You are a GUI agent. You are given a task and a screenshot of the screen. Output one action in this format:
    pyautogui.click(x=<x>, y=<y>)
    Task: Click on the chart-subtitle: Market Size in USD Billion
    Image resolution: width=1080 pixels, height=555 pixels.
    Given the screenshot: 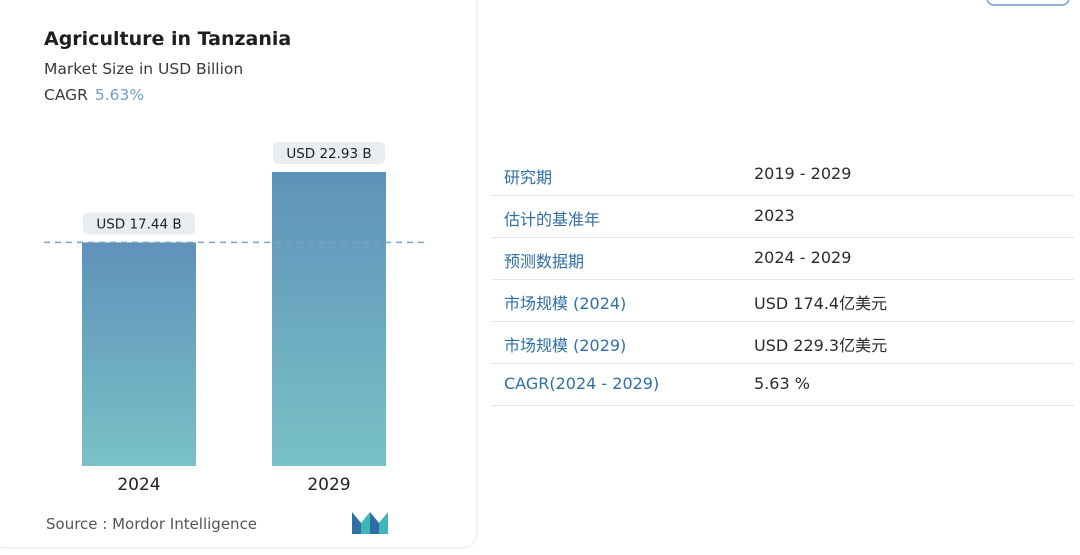 What is the action you would take?
    pyautogui.click(x=144, y=69)
    